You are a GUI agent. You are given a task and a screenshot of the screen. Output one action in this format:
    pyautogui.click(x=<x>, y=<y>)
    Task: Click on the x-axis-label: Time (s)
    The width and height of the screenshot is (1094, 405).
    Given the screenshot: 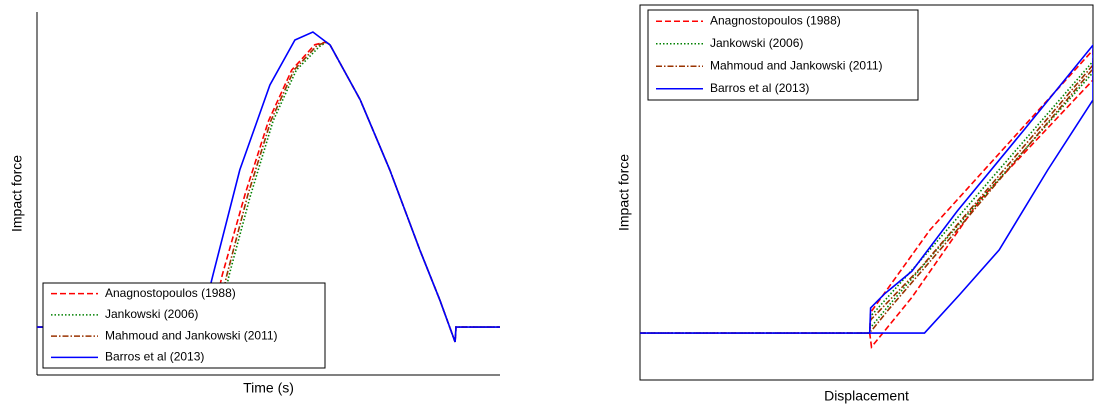 What is the action you would take?
    pyautogui.click(x=268, y=388)
    